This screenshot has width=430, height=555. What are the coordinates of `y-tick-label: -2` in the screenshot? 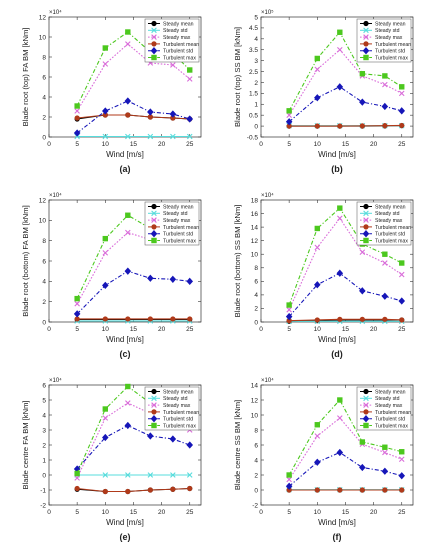 It's located at (43, 505).